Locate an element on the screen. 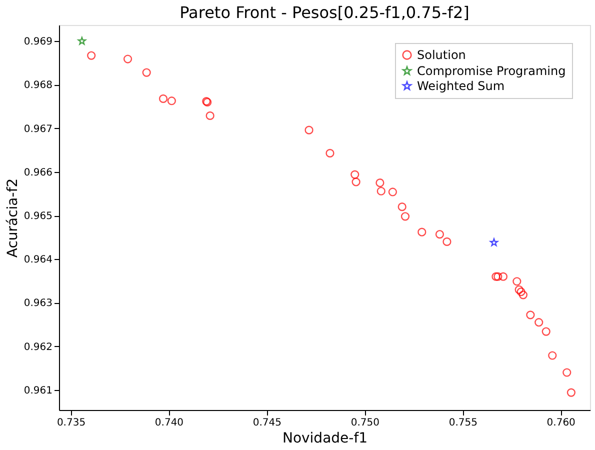 The width and height of the screenshot is (595, 450). y-tick-label: 0.968 is located at coordinates (38, 86).